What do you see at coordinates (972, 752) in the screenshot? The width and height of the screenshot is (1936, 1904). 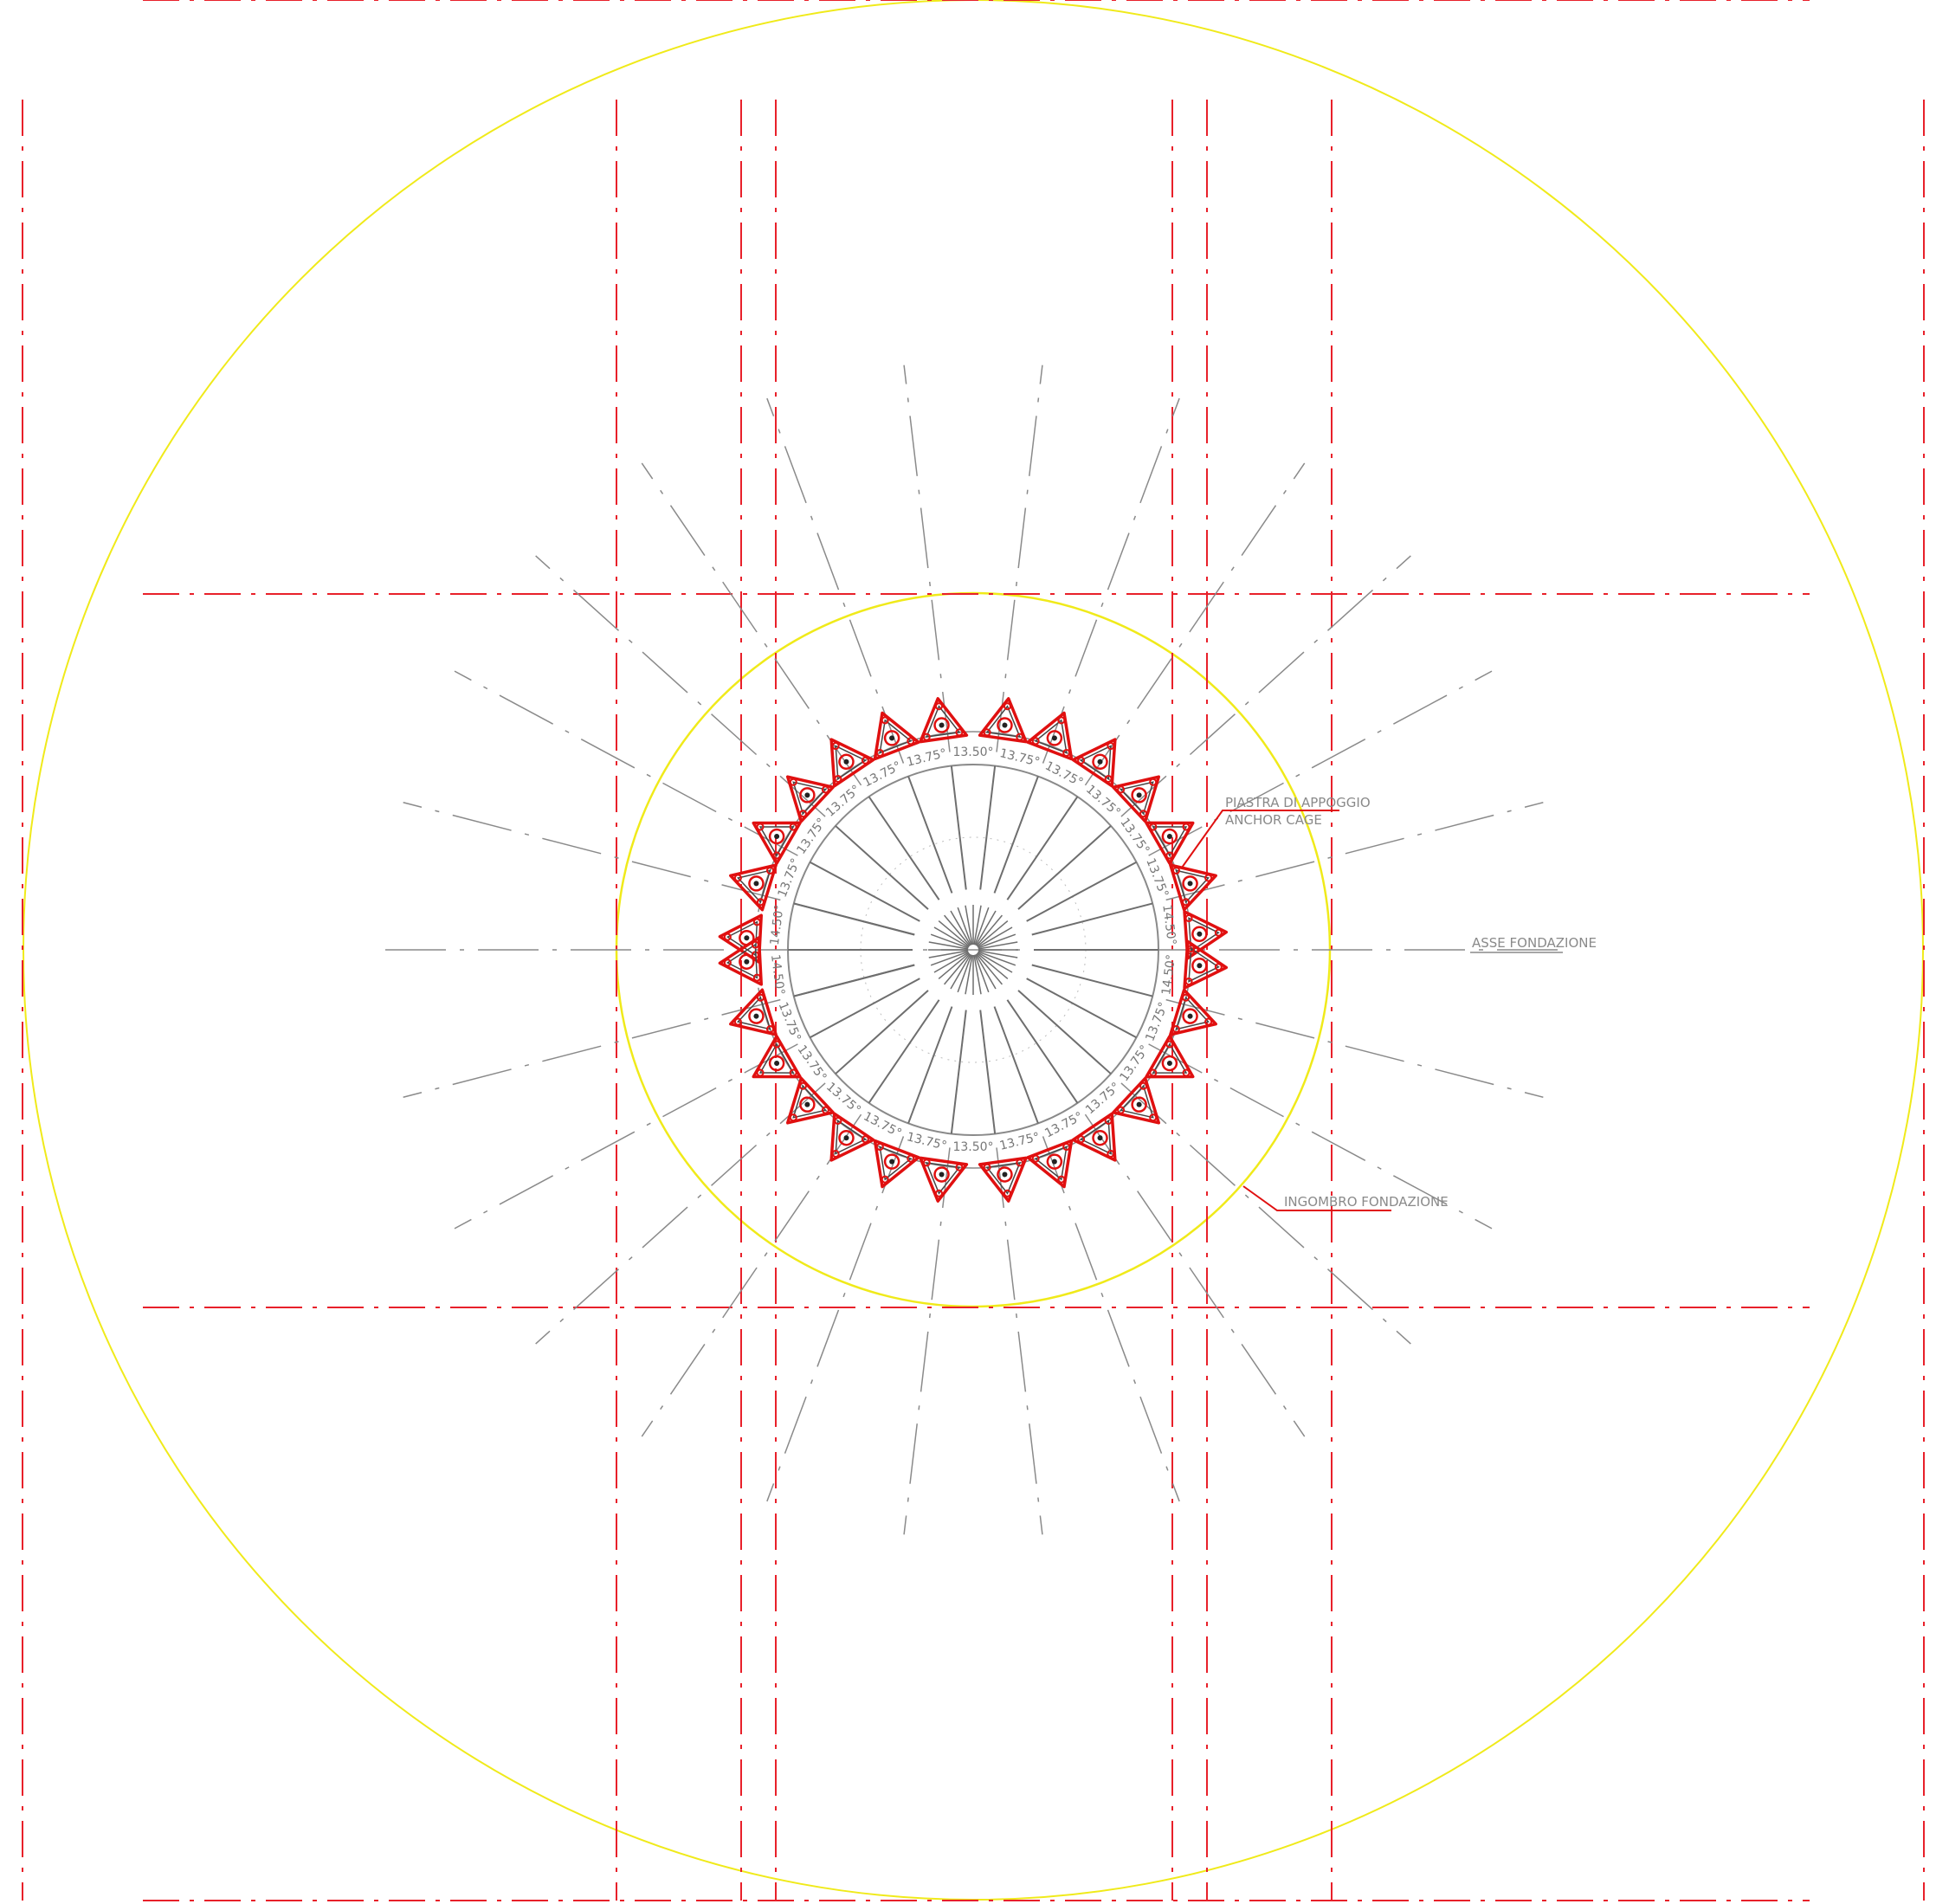 I see `angle-label: 13.50°` at bounding box center [972, 752].